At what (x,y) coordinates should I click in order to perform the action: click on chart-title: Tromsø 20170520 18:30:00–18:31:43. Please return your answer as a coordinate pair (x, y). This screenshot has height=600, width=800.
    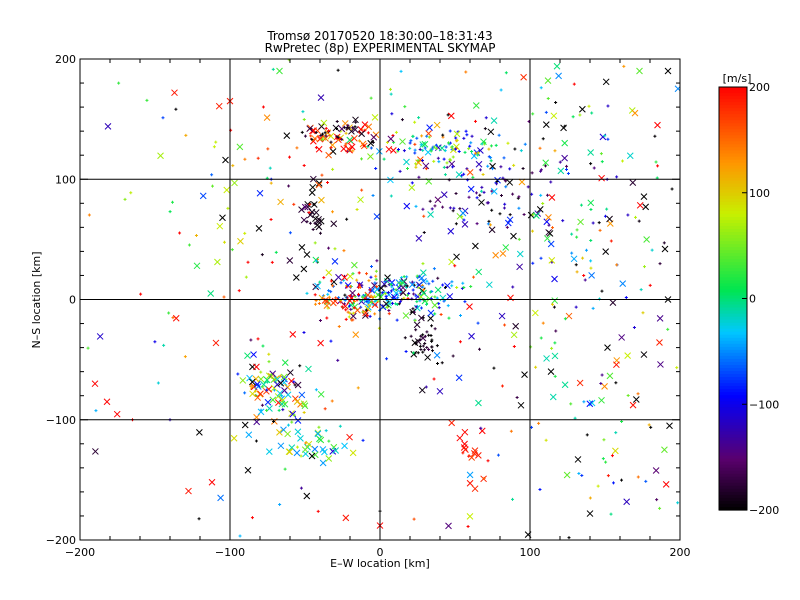
    Looking at the image, I should click on (379, 36).